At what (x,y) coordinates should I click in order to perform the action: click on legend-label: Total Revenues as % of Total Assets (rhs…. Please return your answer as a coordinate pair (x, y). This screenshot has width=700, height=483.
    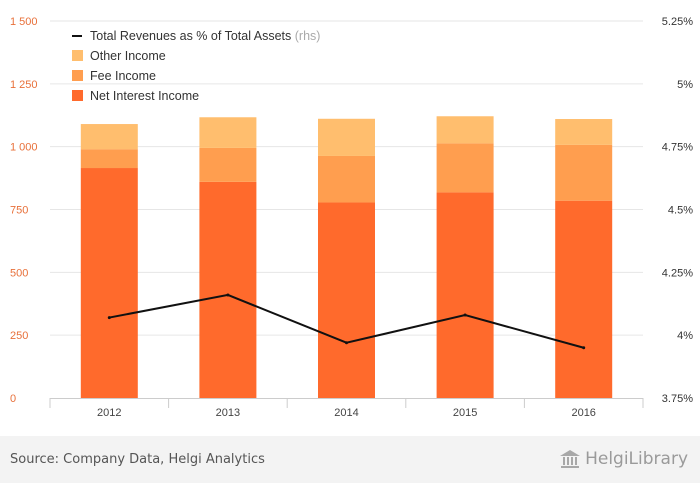
    Looking at the image, I should click on (205, 36).